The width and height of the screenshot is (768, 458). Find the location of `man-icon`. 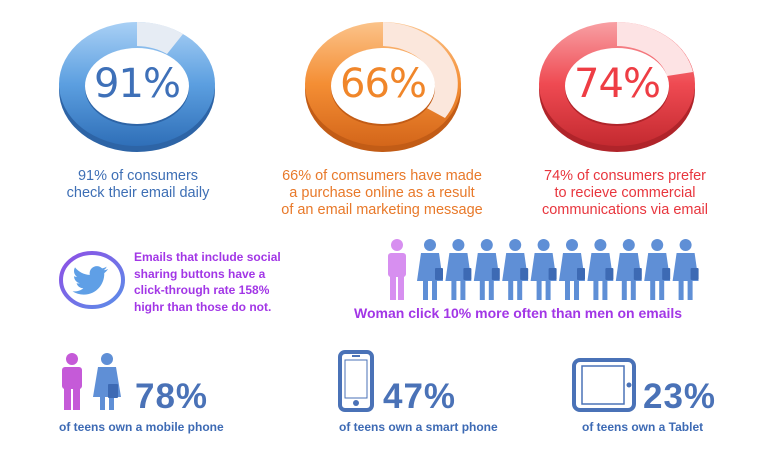

man-icon is located at coordinates (397, 269).